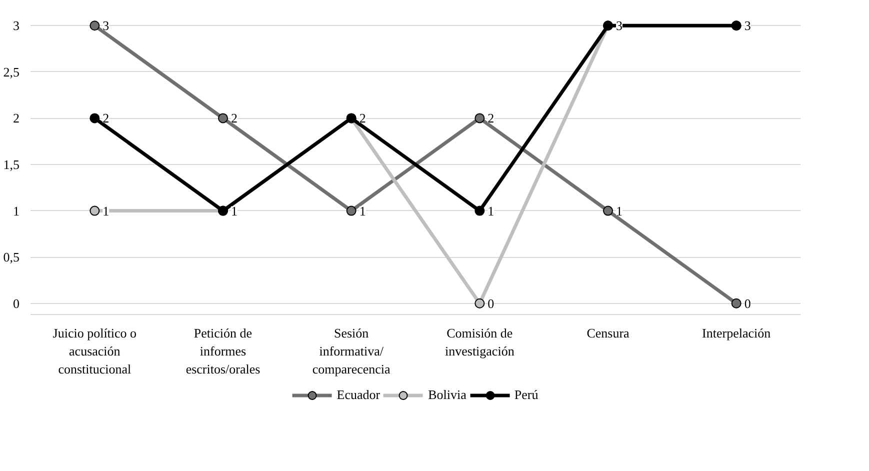 Image resolution: width=869 pixels, height=471 pixels. What do you see at coordinates (11, 257) in the screenshot?
I see `y-tick-label: 0,5` at bounding box center [11, 257].